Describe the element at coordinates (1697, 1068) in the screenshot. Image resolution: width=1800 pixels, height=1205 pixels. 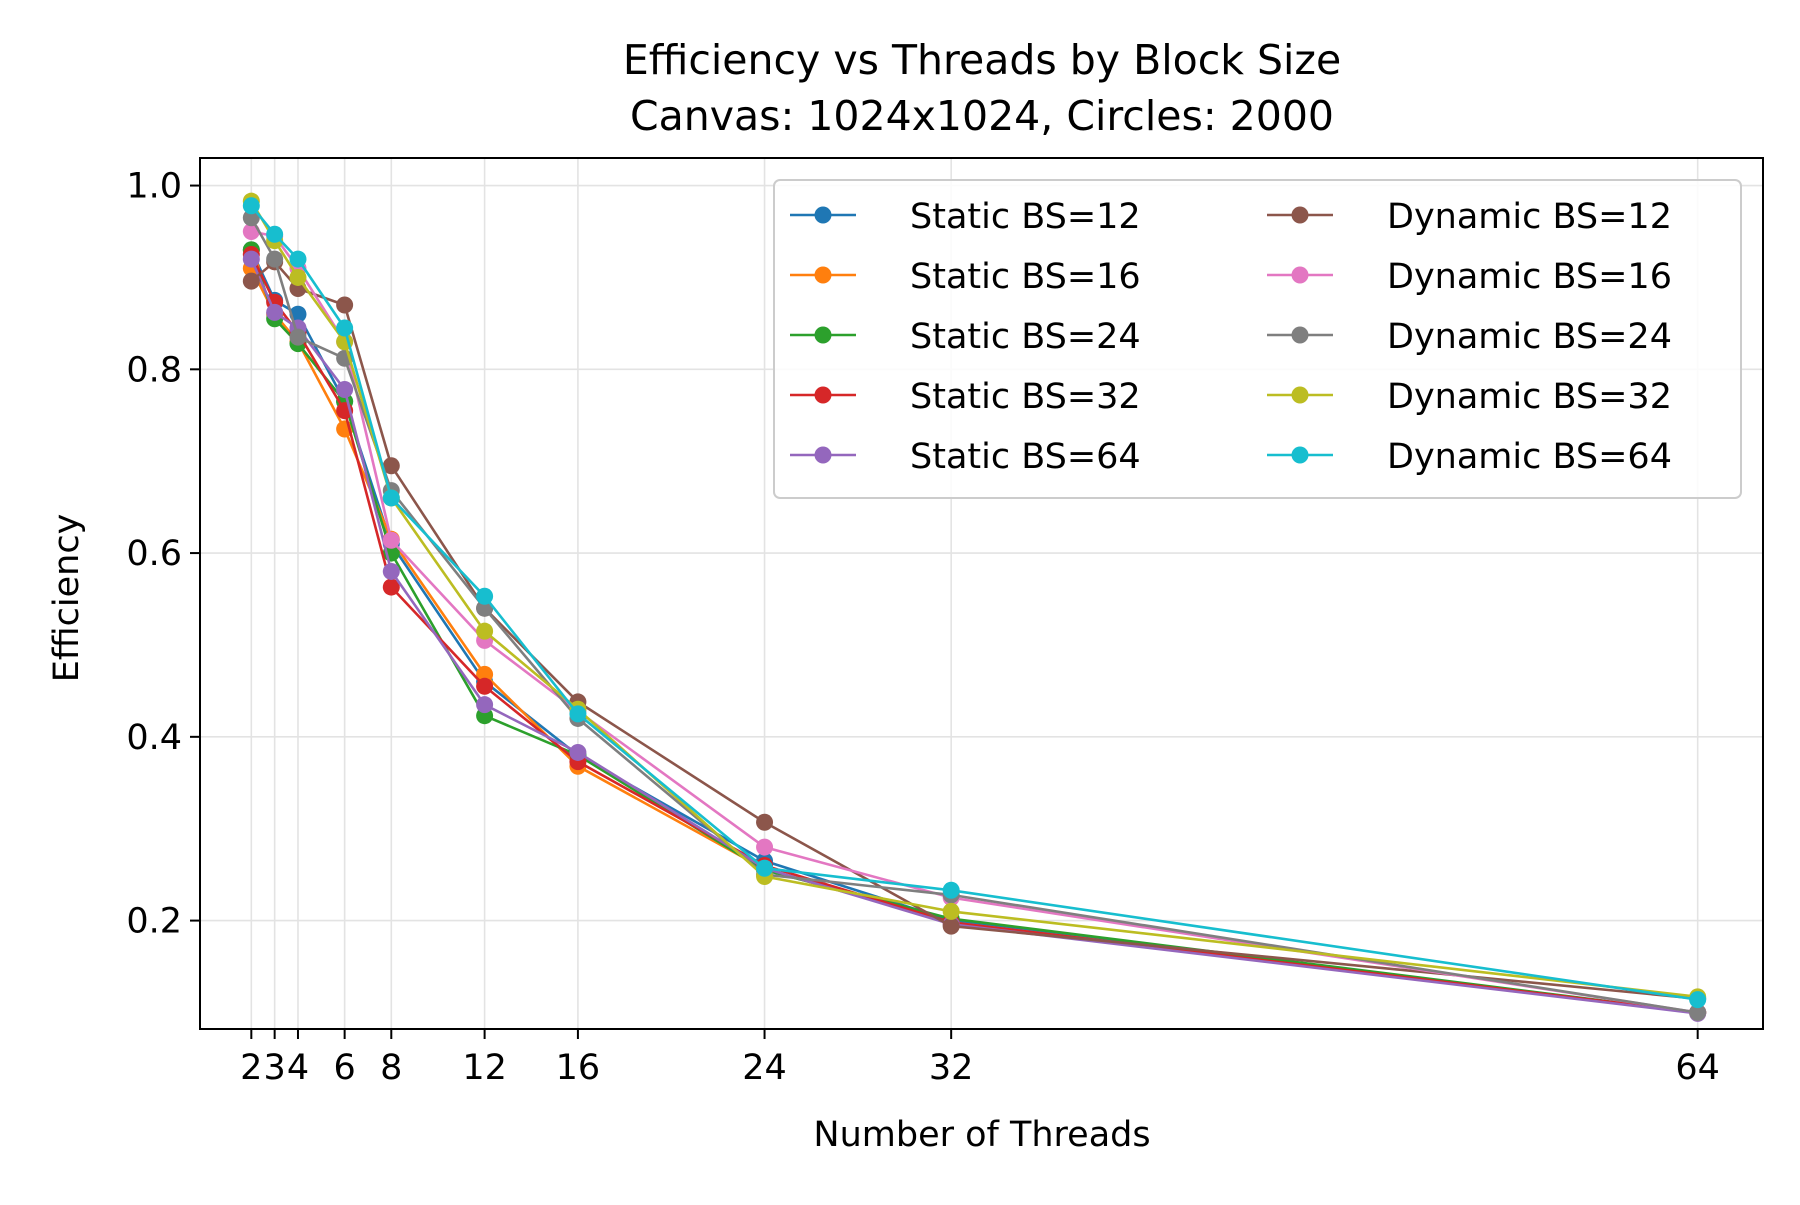
I see `x-tick-label: 64` at that location.